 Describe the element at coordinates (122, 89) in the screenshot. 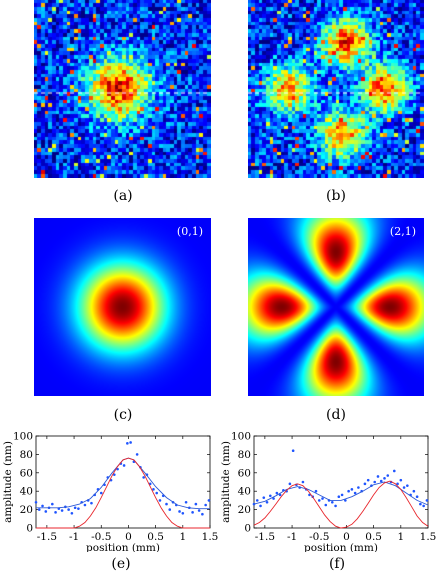

I see `measured-mode-image-a` at that location.